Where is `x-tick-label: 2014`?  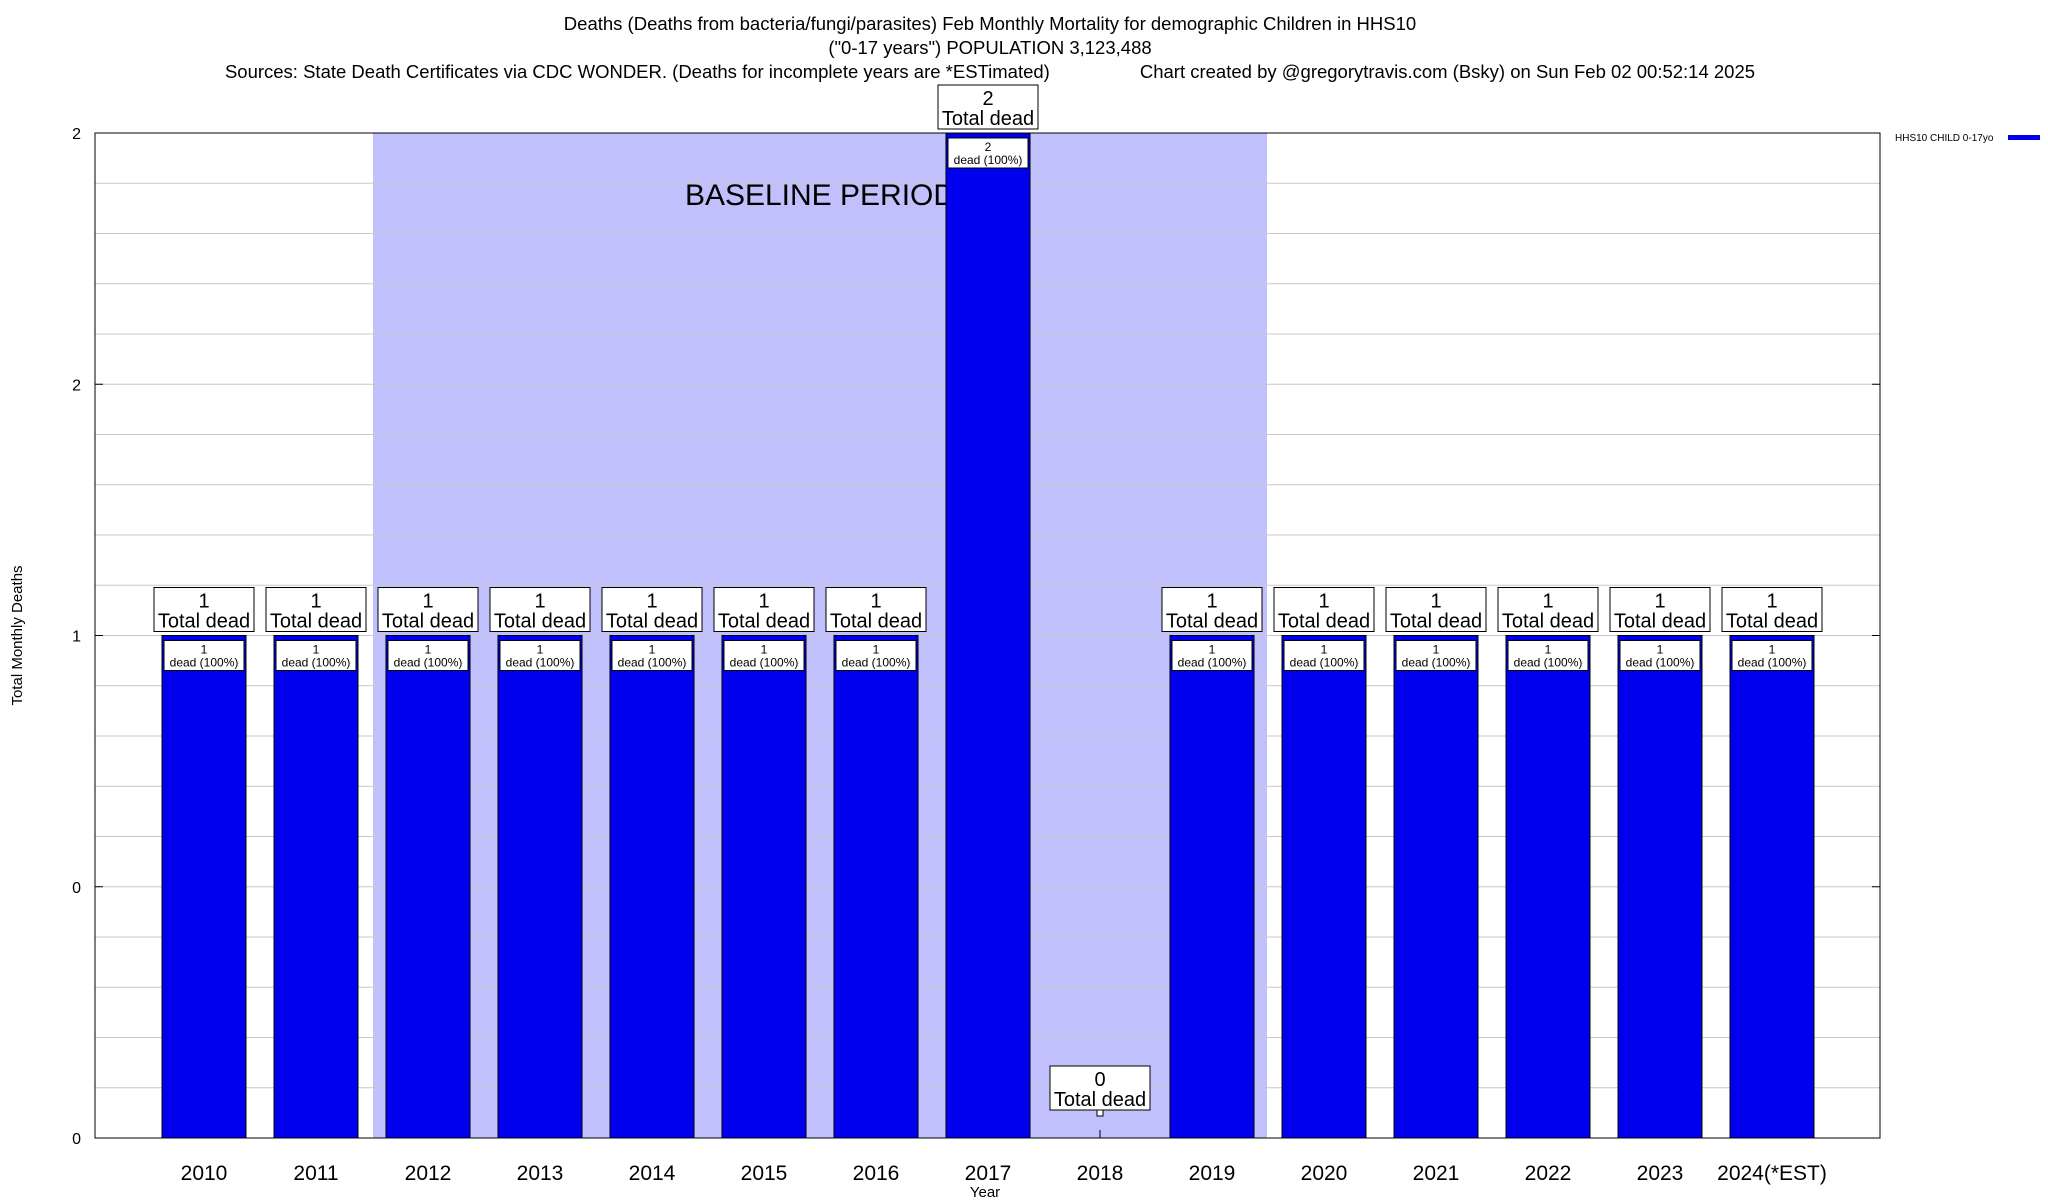
x-tick-label: 2014 is located at coordinates (652, 1173).